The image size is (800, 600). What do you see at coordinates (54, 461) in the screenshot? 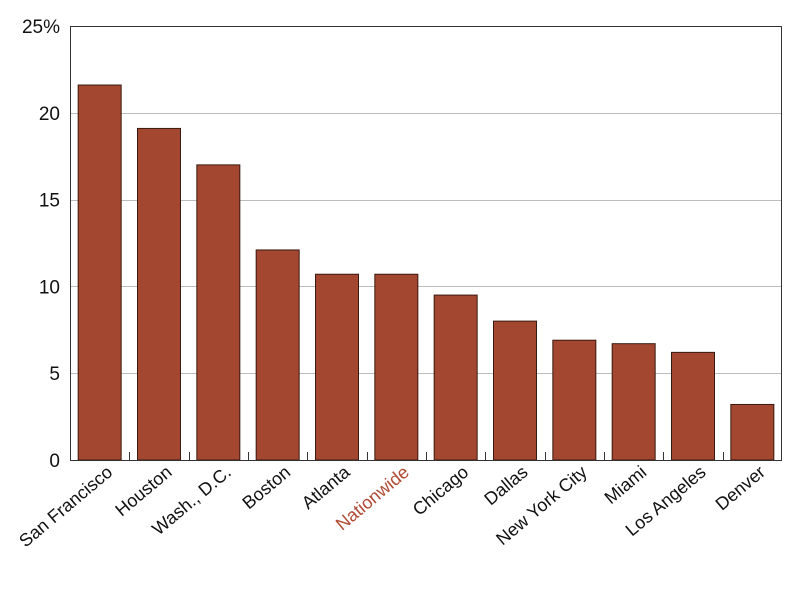
I see `y-tick-label: 0` at bounding box center [54, 461].